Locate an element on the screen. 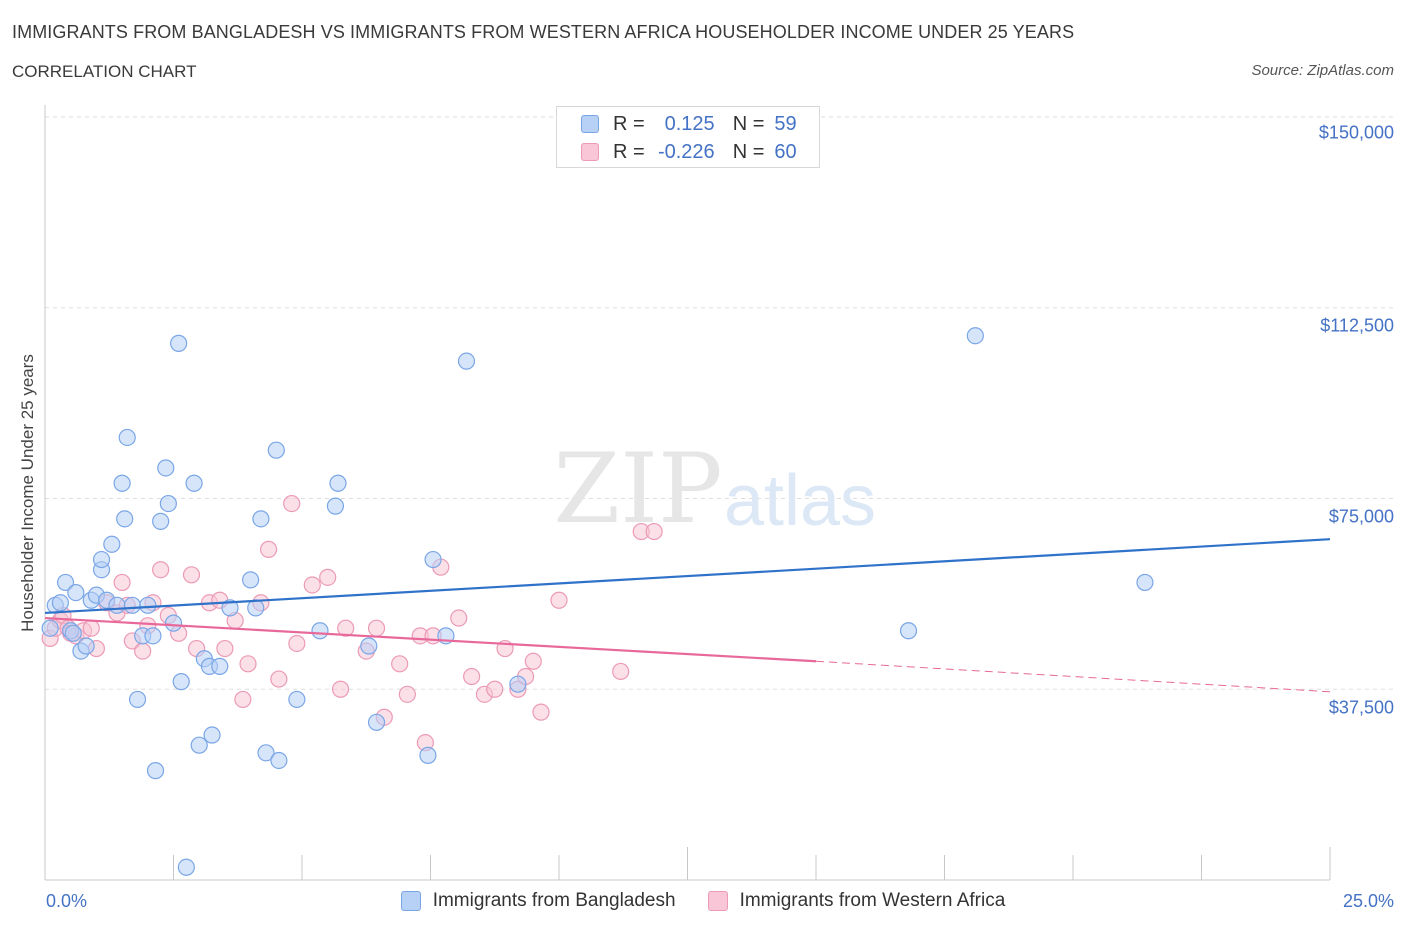 This screenshot has height=930, width=1406. y-axis-label: Householder Income Under 25 years is located at coordinates (27, 493).